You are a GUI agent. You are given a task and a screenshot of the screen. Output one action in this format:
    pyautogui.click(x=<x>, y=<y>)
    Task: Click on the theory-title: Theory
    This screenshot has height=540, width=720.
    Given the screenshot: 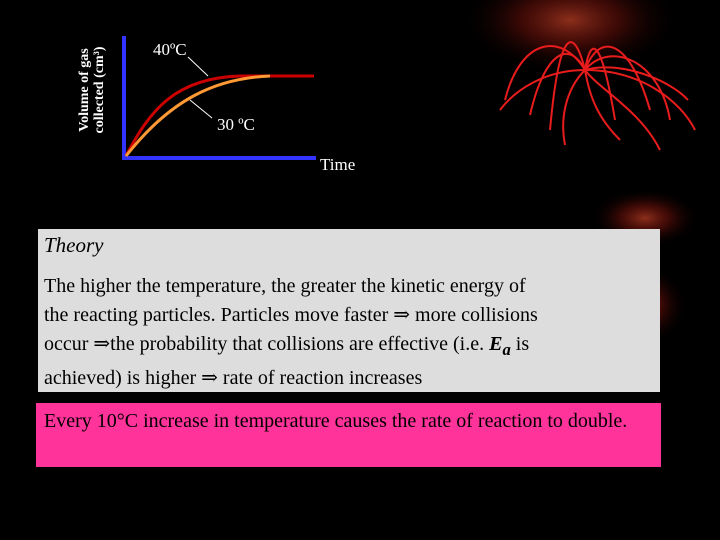 What is the action you would take?
    pyautogui.click(x=74, y=245)
    